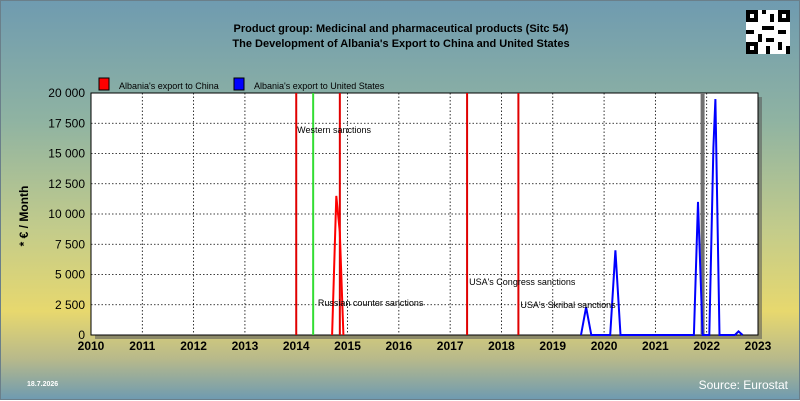 This screenshot has height=401, width=800. What do you see at coordinates (768, 32) in the screenshot?
I see `qr-code-icon` at bounding box center [768, 32].